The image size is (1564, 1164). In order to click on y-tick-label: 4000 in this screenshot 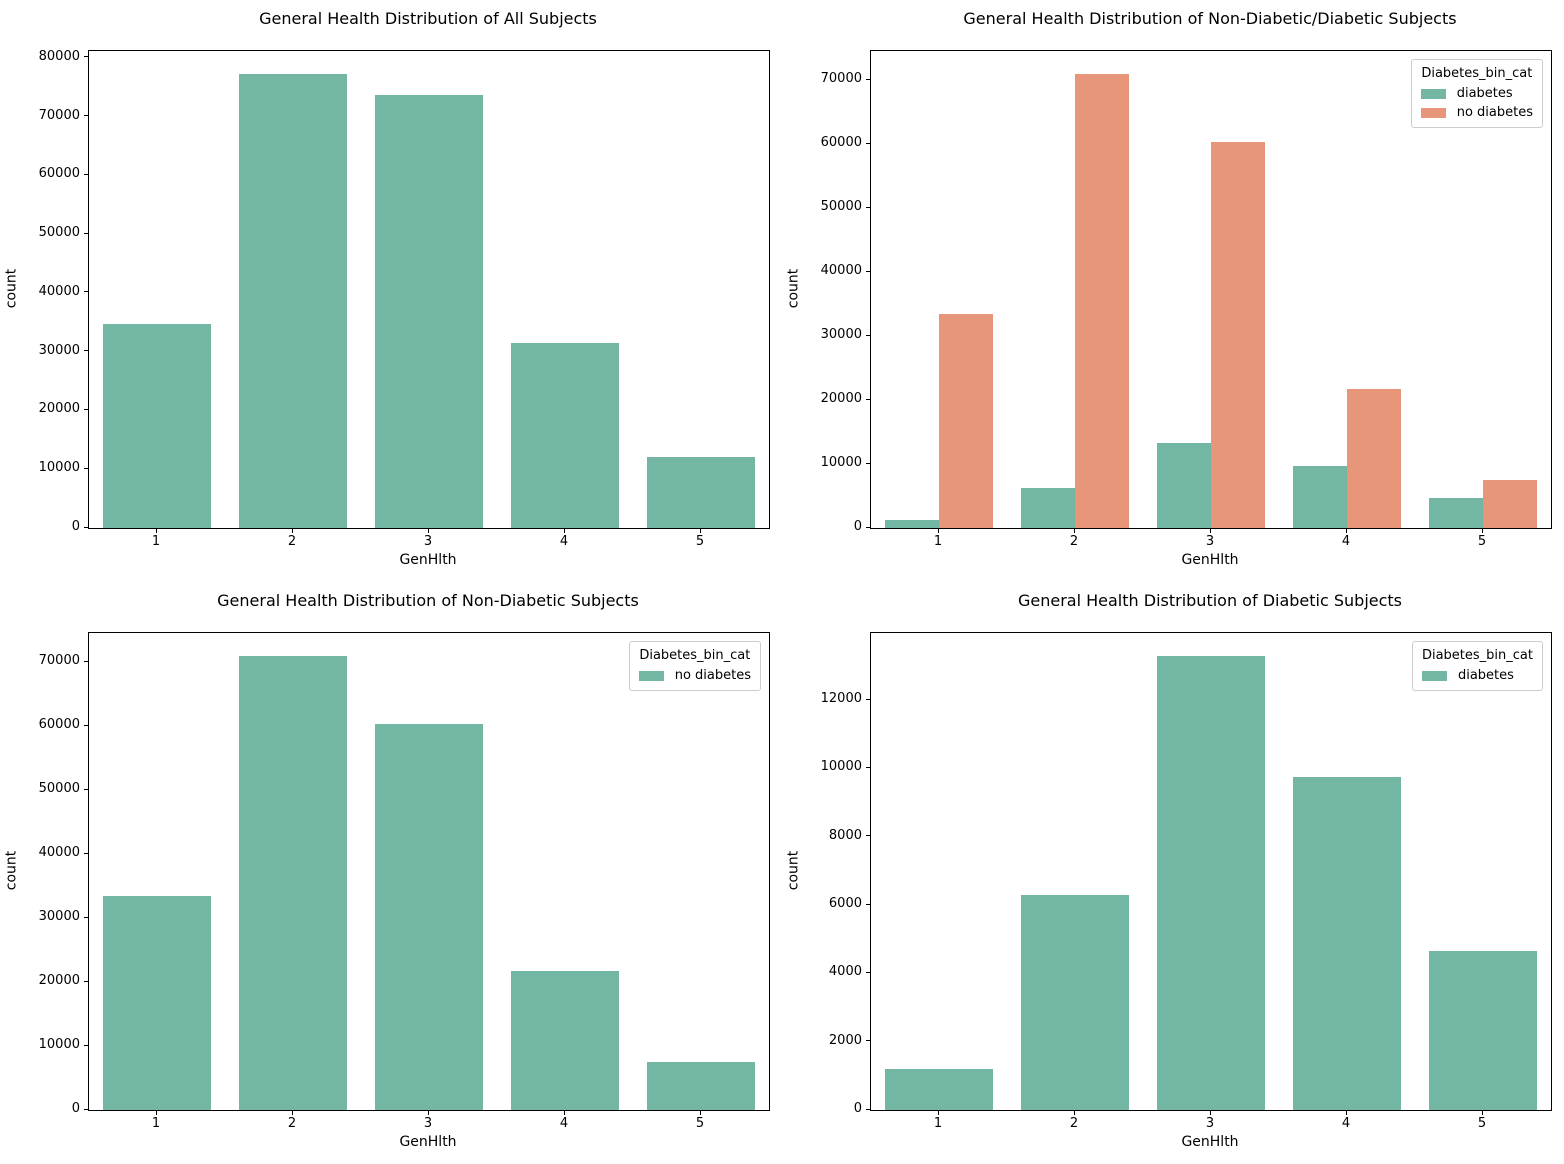, I will do `click(845, 972)`.